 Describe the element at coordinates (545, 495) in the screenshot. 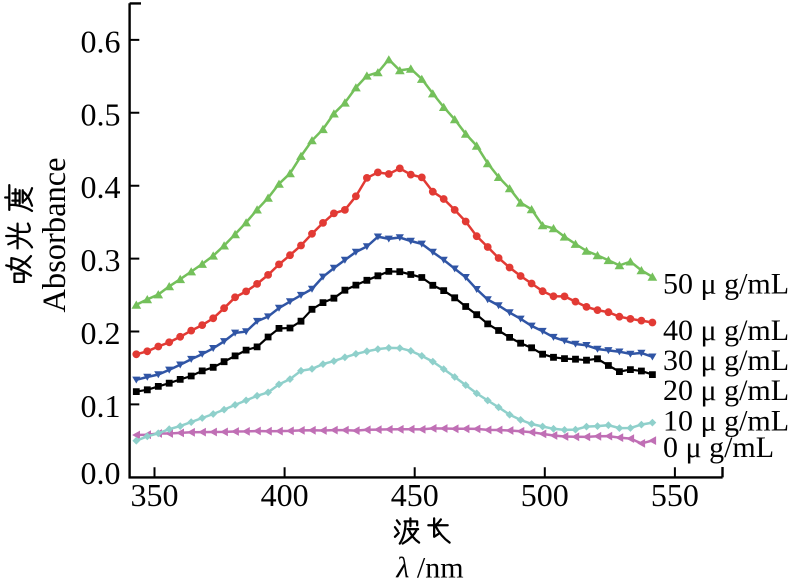

I see `svg-text: 500` at that location.